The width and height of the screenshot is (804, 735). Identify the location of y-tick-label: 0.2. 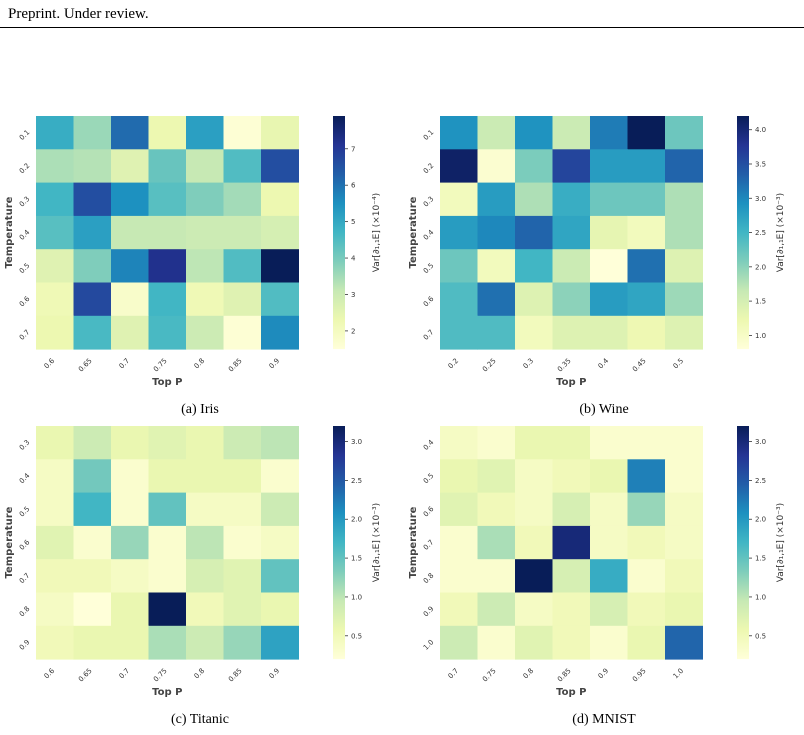
(429, 169).